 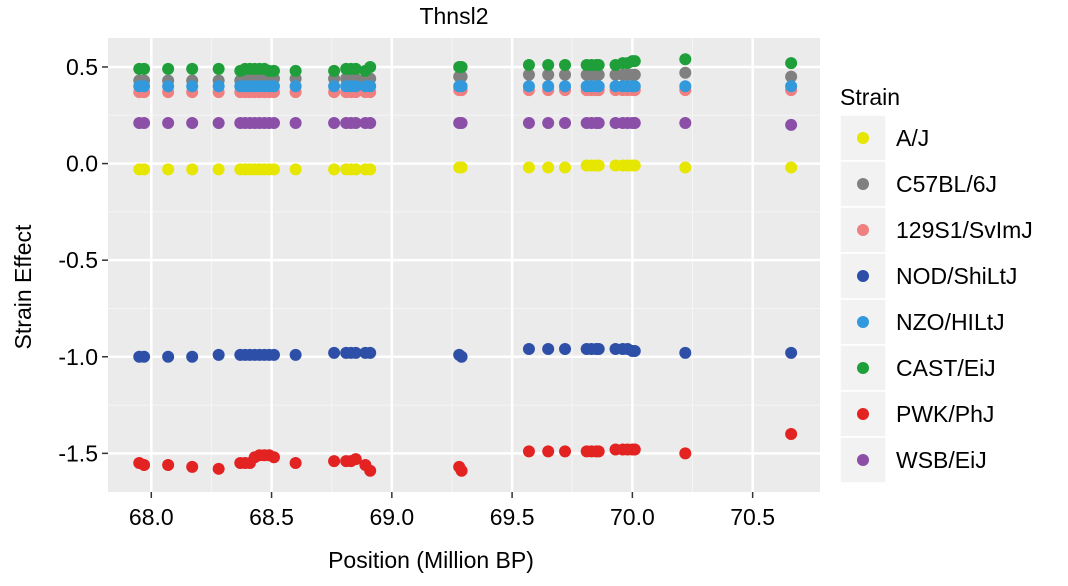 I want to click on x-axis-label: Position (Million BP), so click(x=431, y=560).